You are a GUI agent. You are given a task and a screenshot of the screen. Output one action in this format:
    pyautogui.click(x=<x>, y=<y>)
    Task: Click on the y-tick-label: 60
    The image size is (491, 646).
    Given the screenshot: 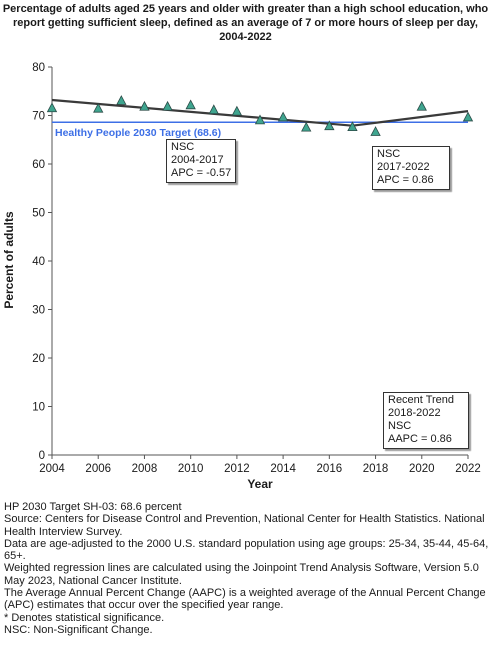 What is the action you would take?
    pyautogui.click(x=38, y=165)
    